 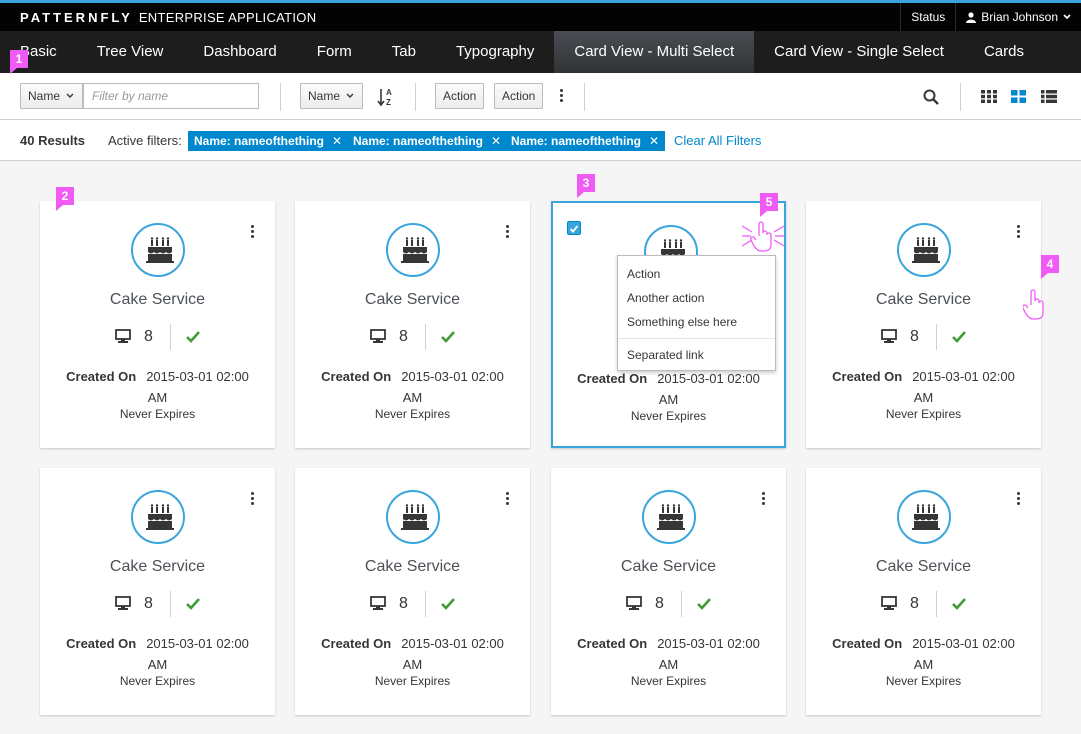 I want to click on dropdown-divider, so click(x=696, y=338).